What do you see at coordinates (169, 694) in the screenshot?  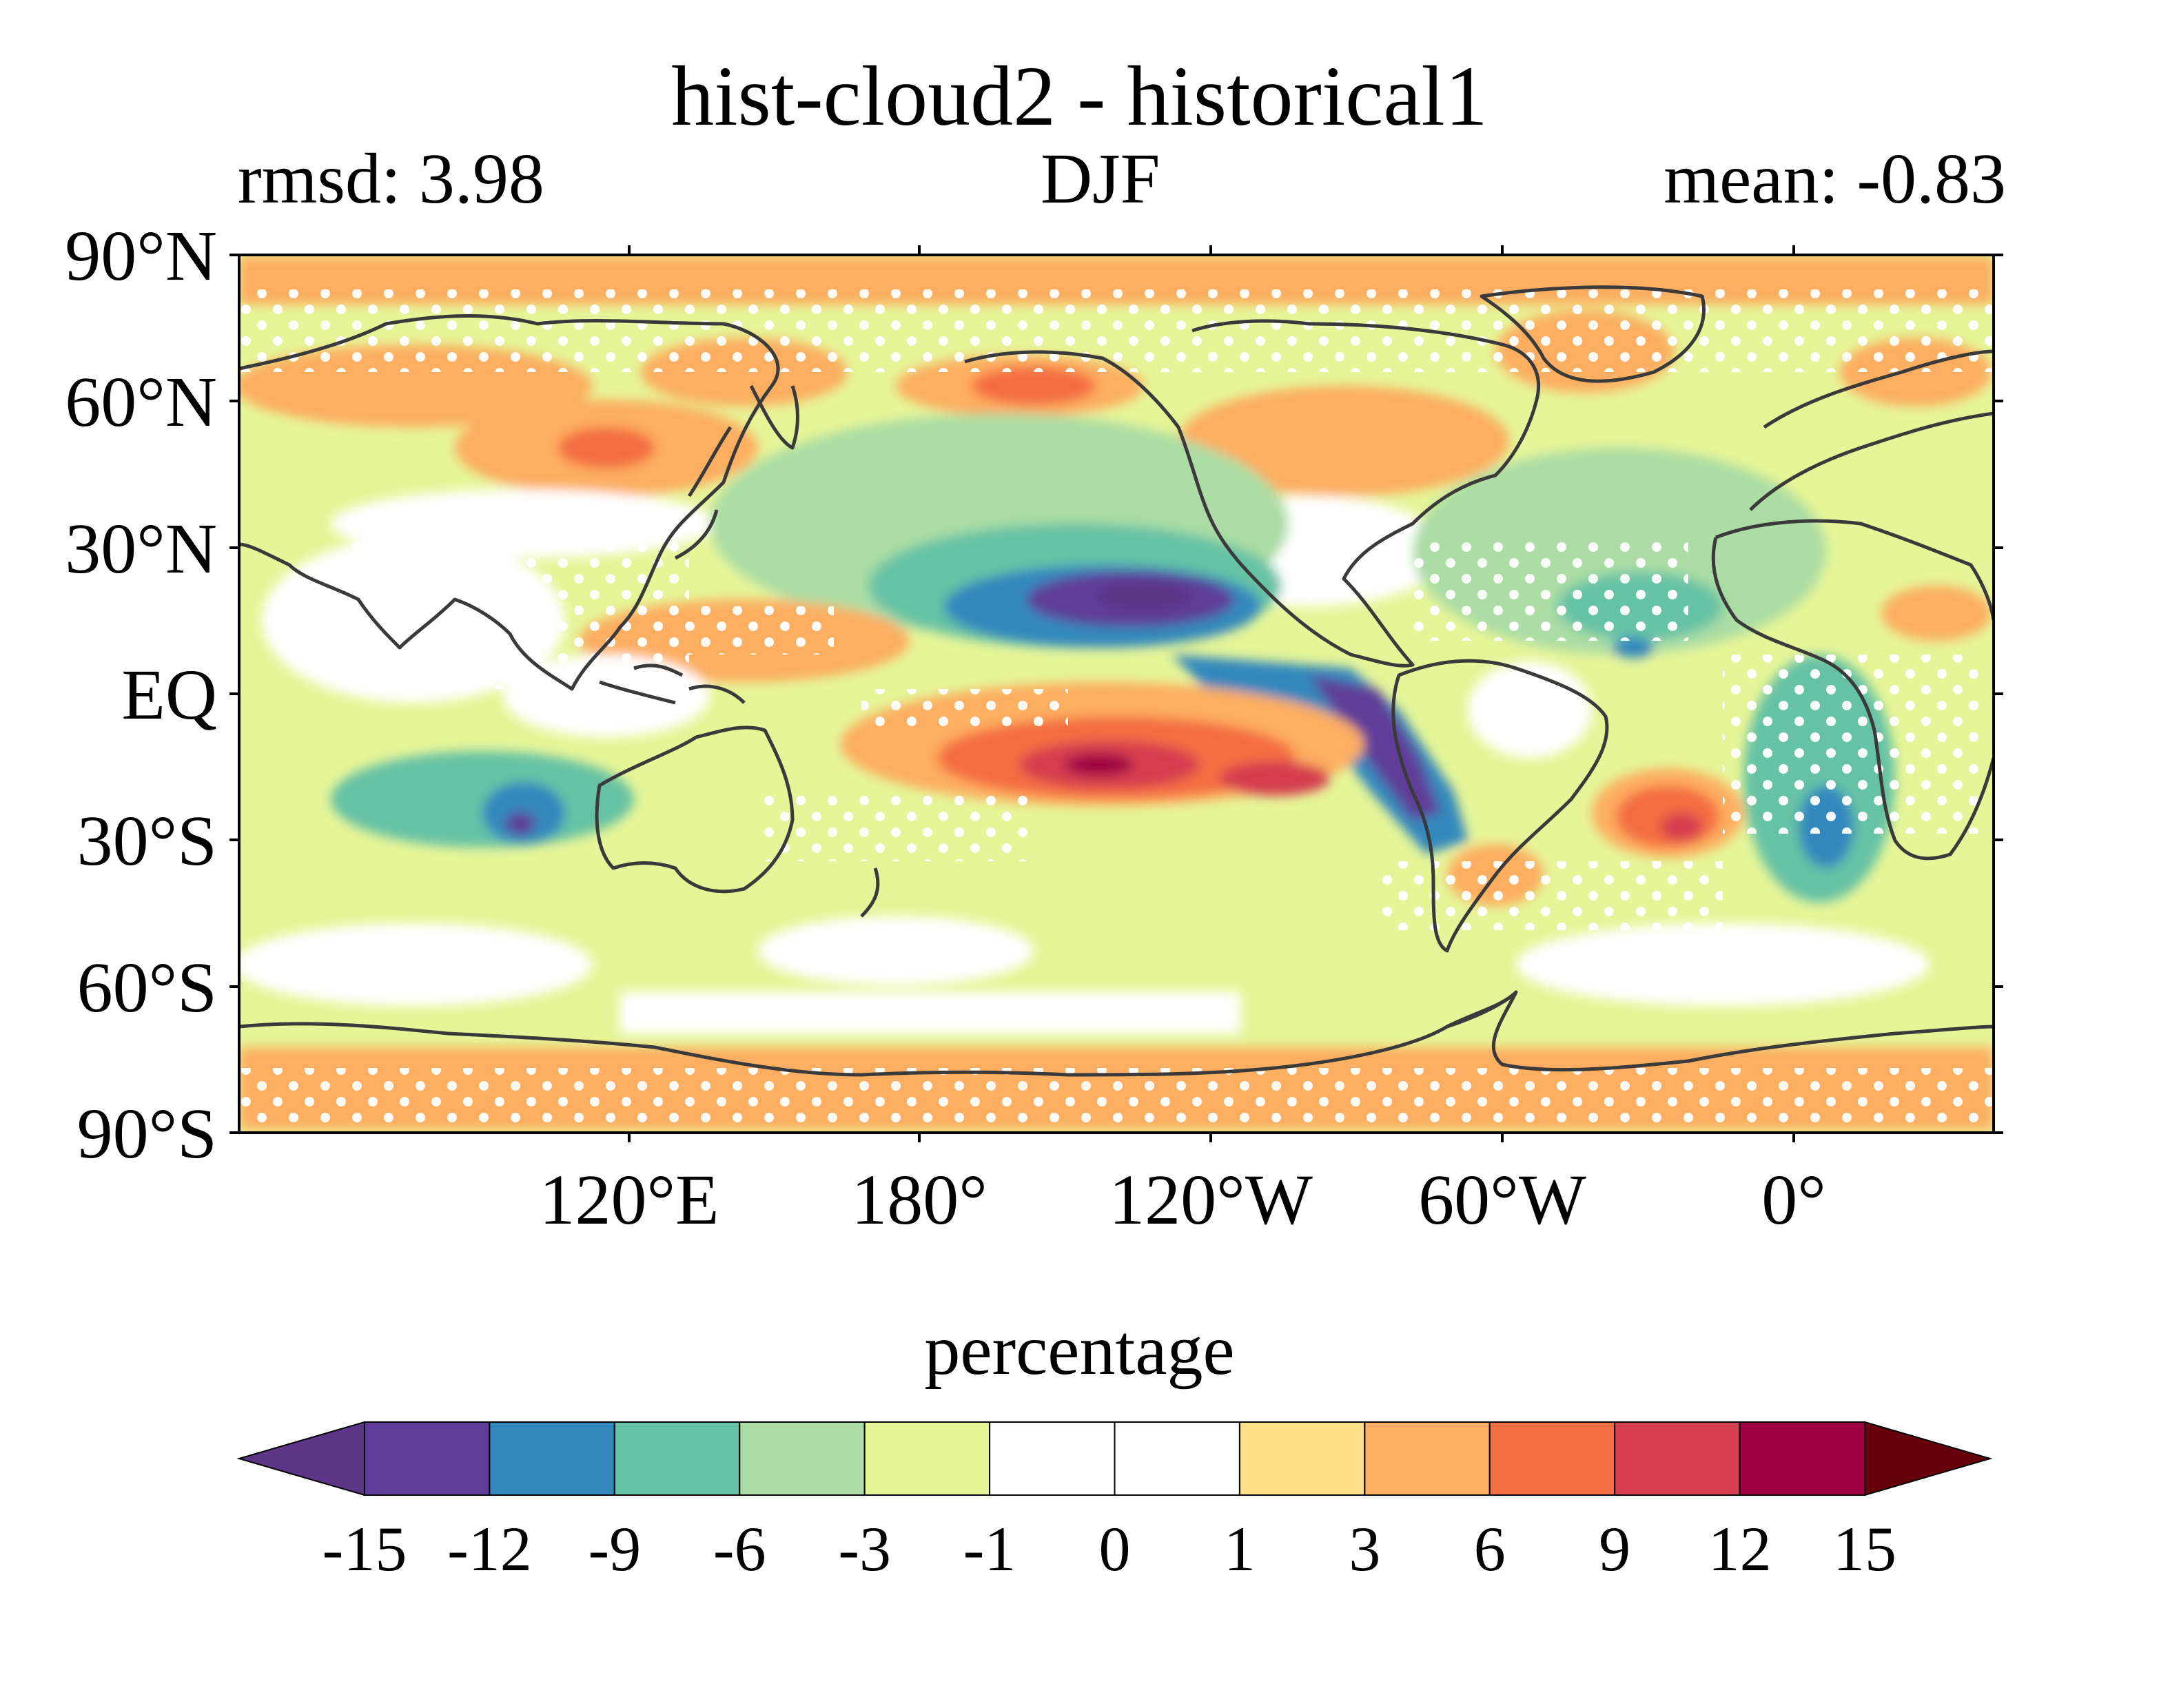 I see `y-tick-label-eq: EQ` at bounding box center [169, 694].